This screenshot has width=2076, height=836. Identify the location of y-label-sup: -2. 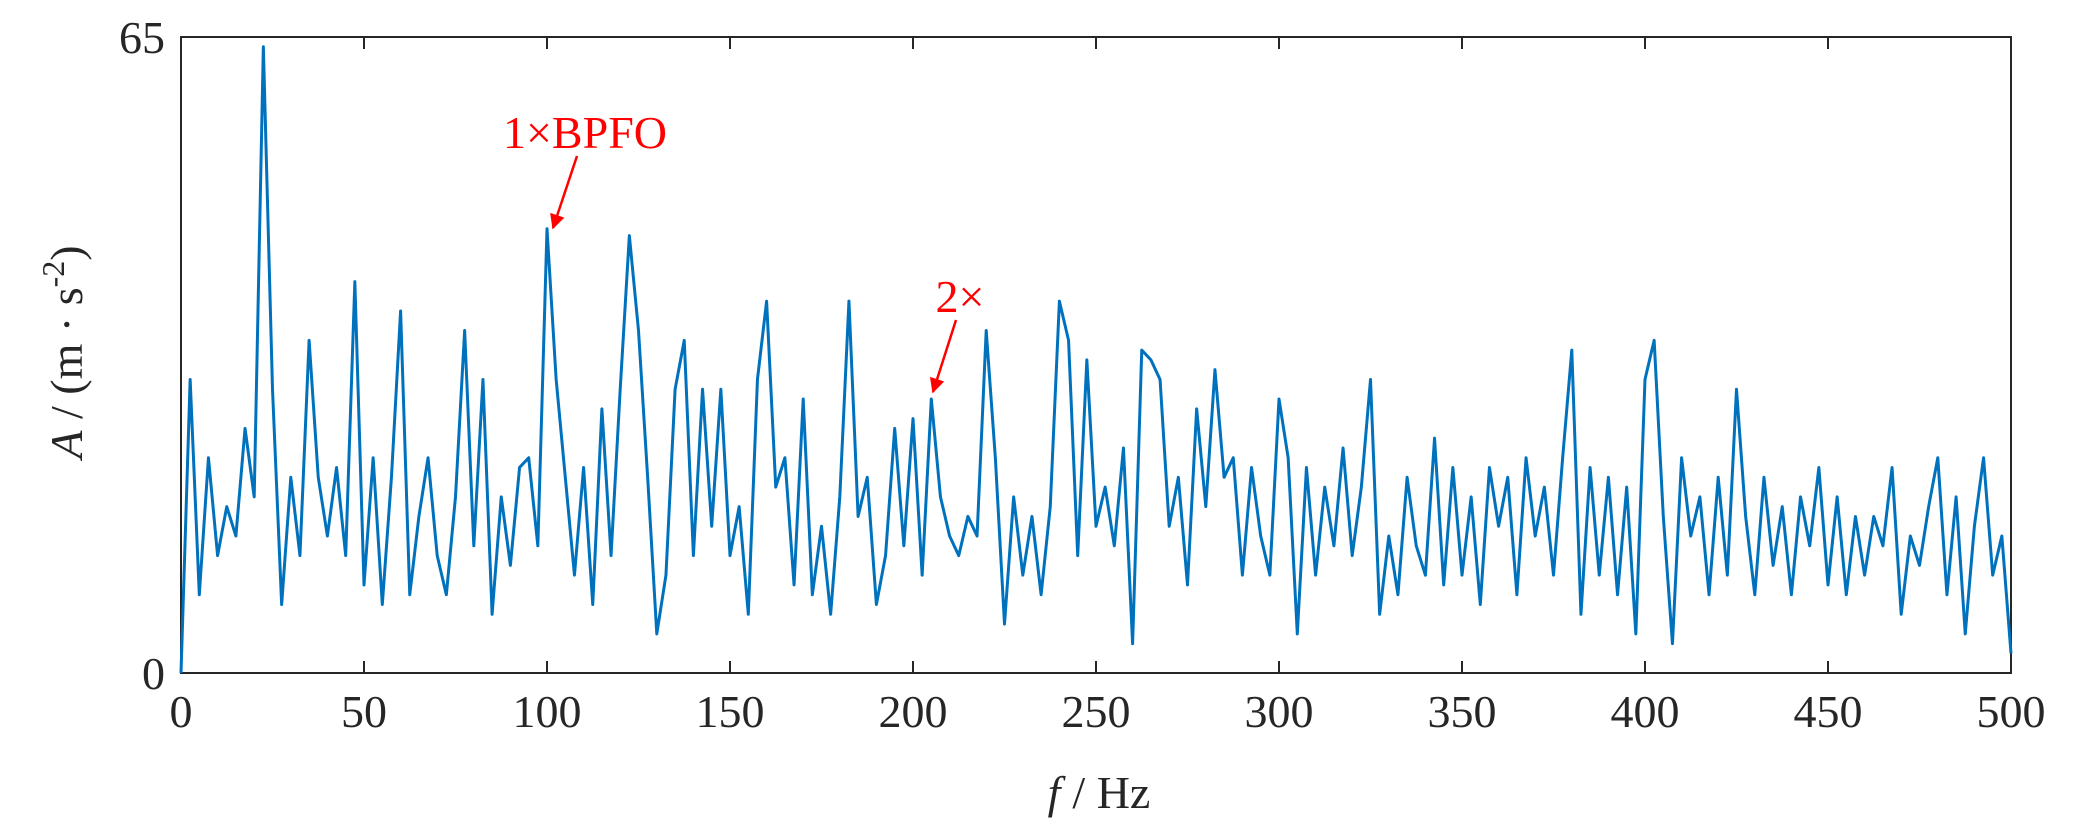
(53, 274).